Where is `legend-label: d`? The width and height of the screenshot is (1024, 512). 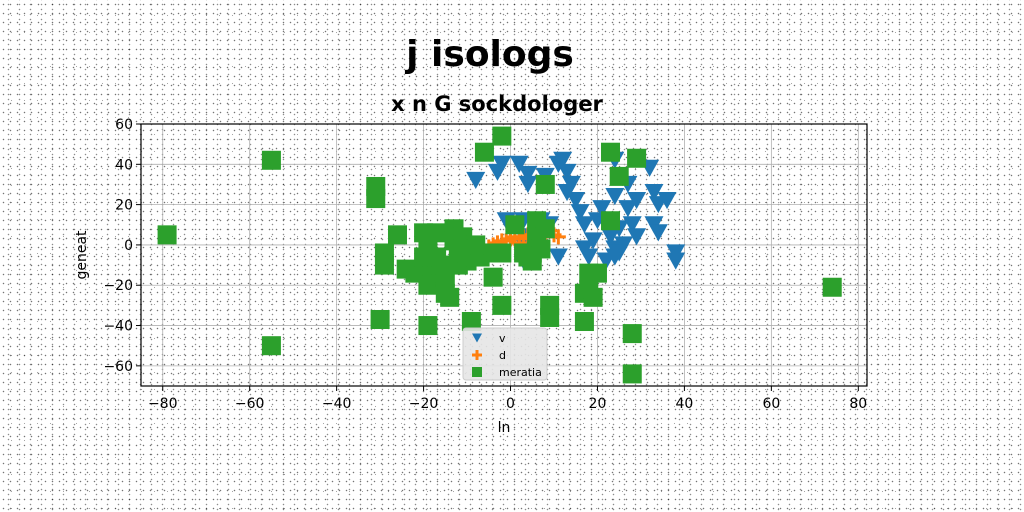
legend-label: d is located at coordinates (502, 355).